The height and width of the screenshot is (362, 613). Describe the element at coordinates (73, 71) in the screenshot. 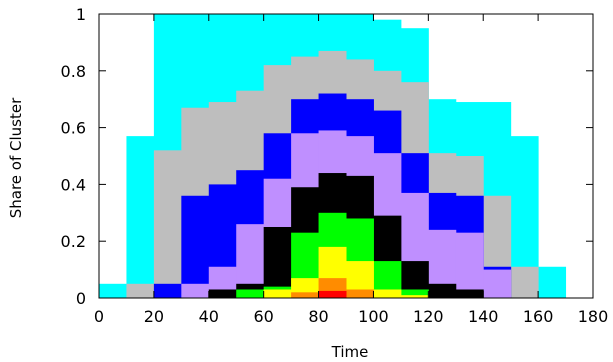

I see `y-tick-label: 0.8` at that location.